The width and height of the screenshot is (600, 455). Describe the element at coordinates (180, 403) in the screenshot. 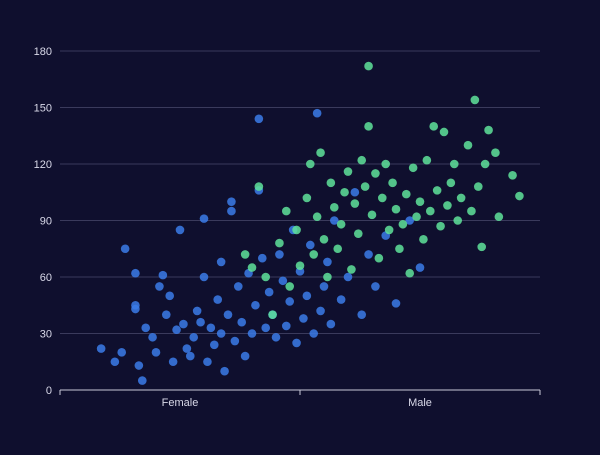

I see `x-tick-label: Female` at that location.